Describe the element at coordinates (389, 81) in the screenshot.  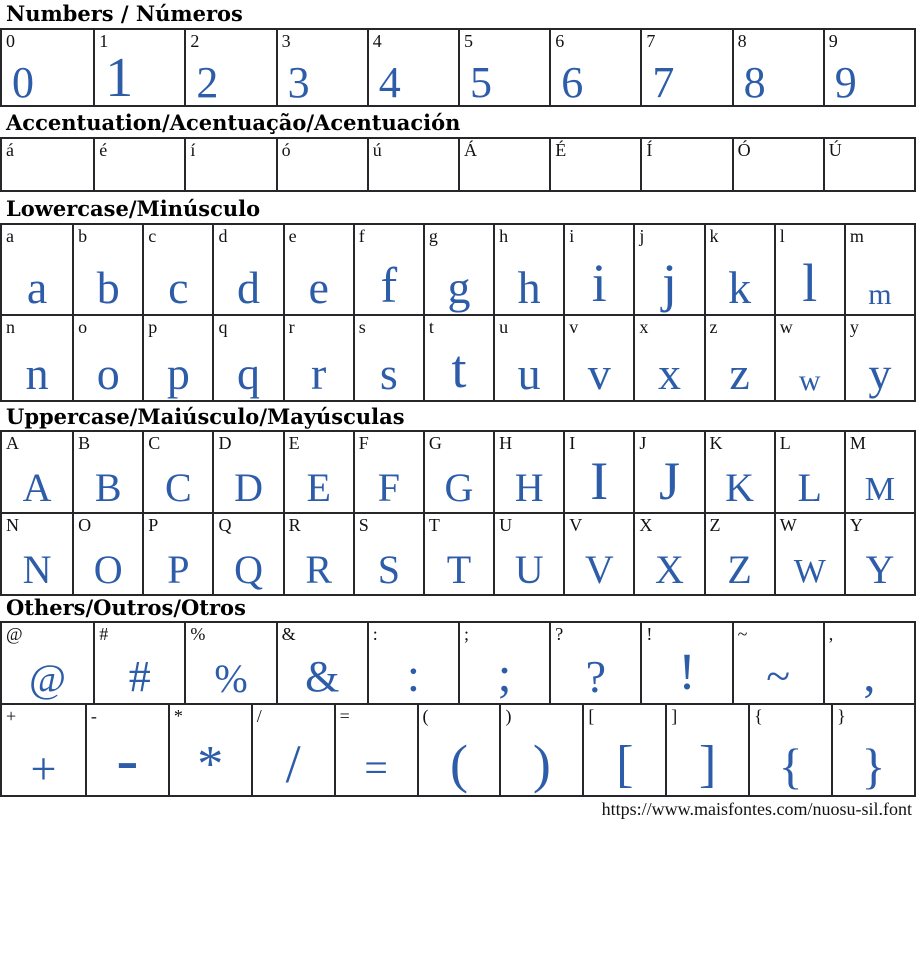
I see `character-glyph: 4` at that location.